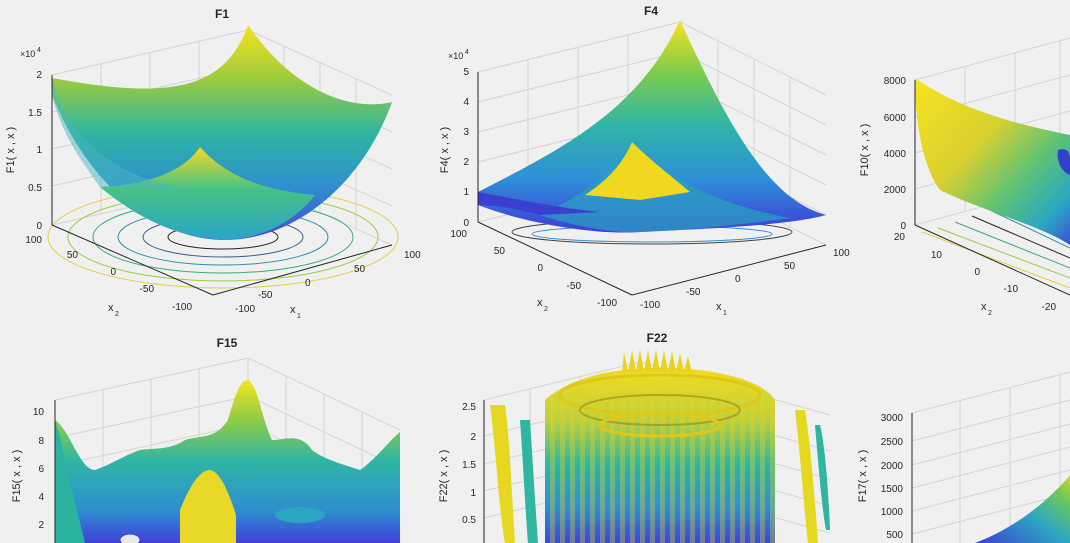 The width and height of the screenshot is (1070, 543). I want to click on f1-z-tick: 0.5, so click(35, 188).